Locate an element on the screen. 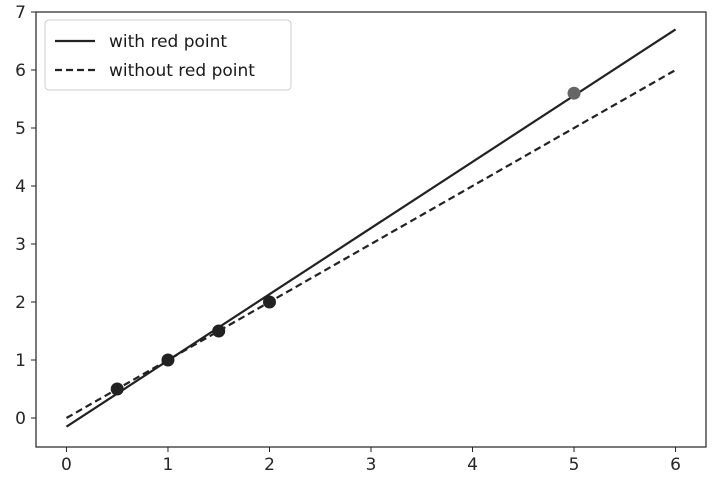 The height and width of the screenshot is (488, 714). legend-box is located at coordinates (168, 55).